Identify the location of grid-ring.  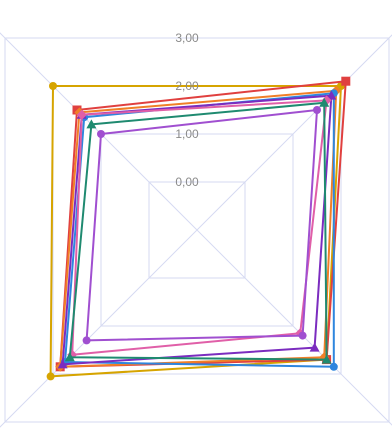
(197, 230).